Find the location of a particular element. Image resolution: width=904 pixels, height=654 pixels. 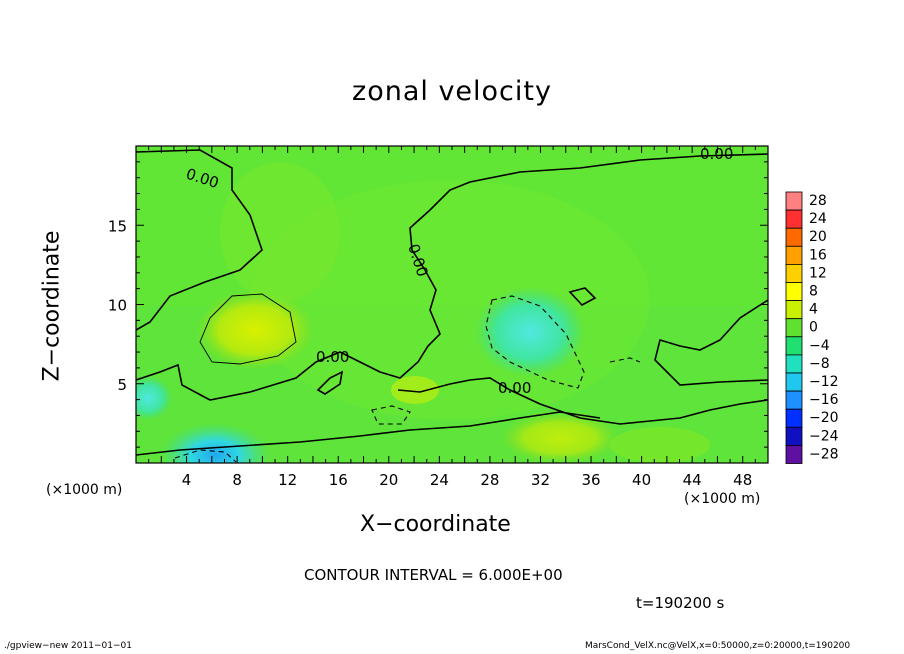

time-label: t=190200 s is located at coordinates (680, 603).